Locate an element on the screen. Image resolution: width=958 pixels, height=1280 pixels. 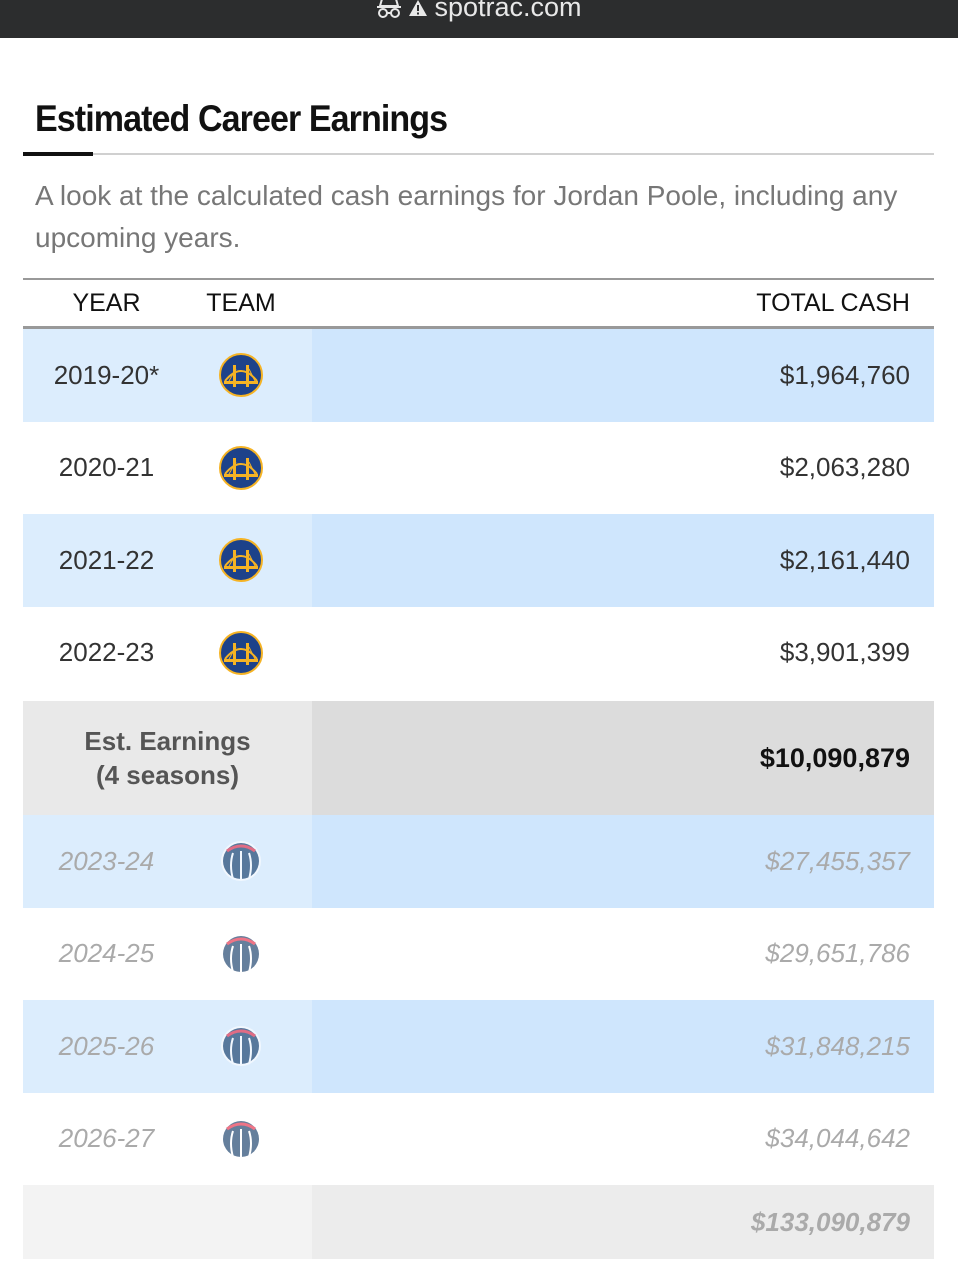
row-total-cash: $2,161,440 is located at coordinates (623, 560).